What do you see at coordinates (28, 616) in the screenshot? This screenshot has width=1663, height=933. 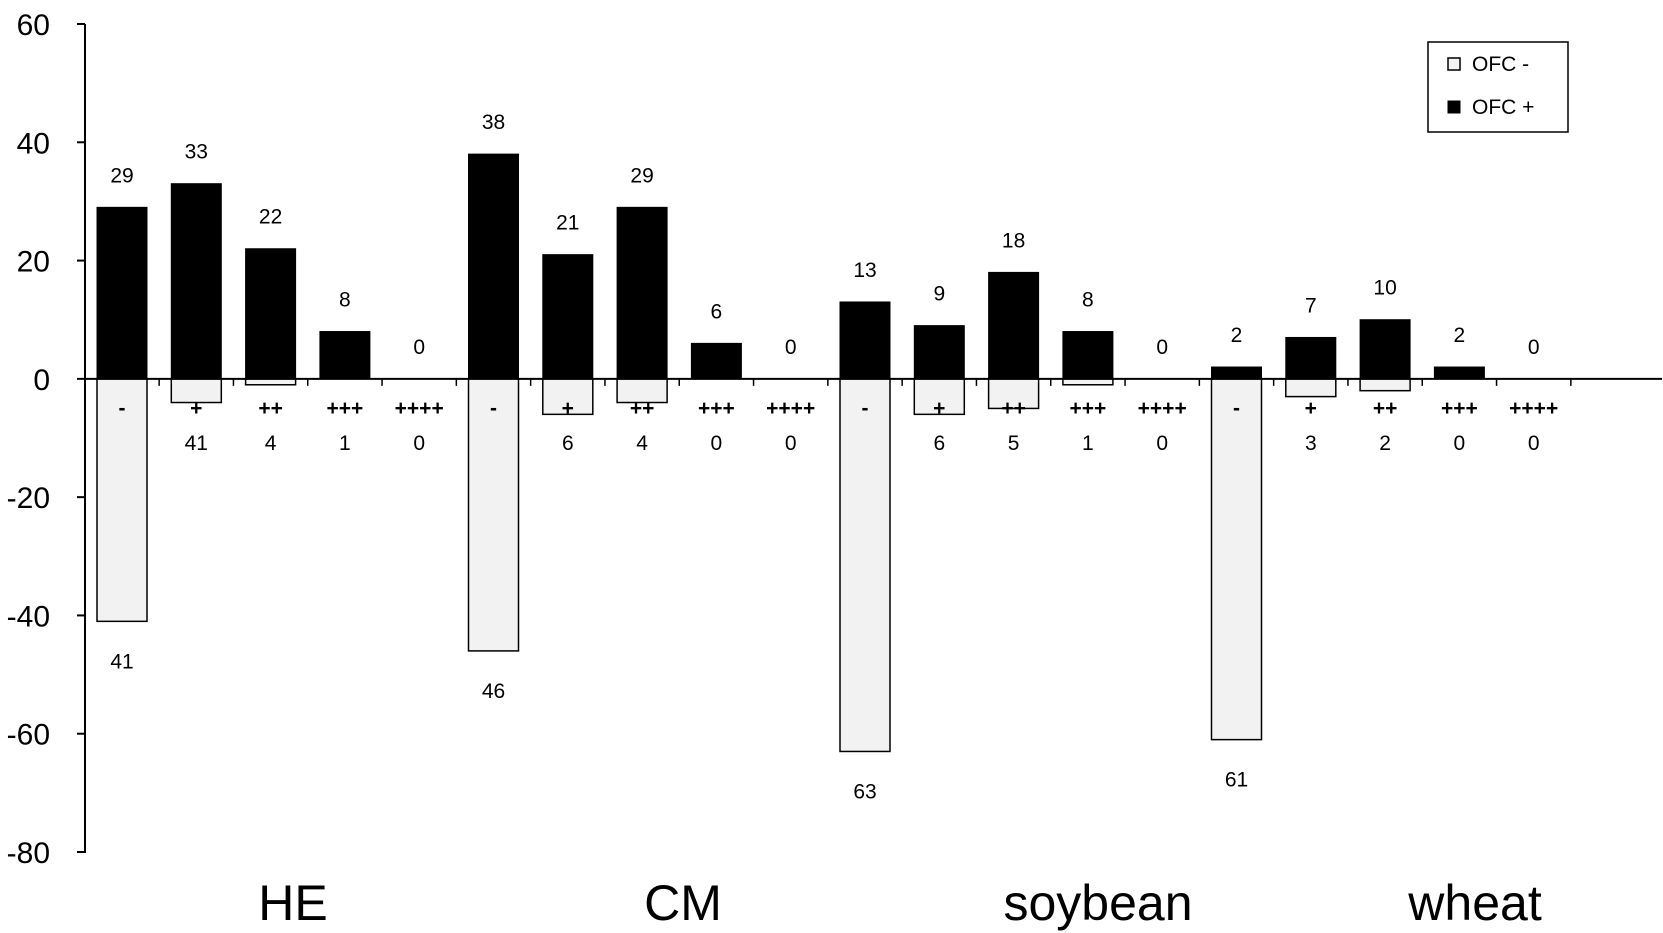 I see `y-tick-label: -40` at bounding box center [28, 616].